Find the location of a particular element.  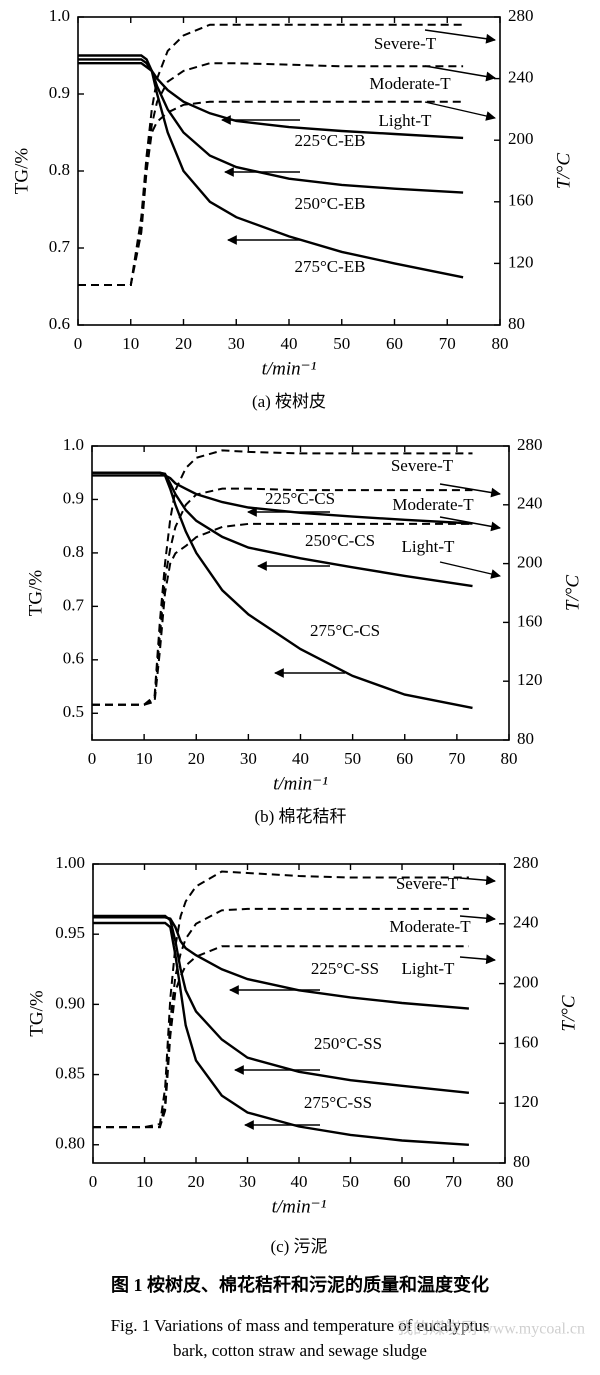

y2-tick-label: 120 is located at coordinates (521, 261).